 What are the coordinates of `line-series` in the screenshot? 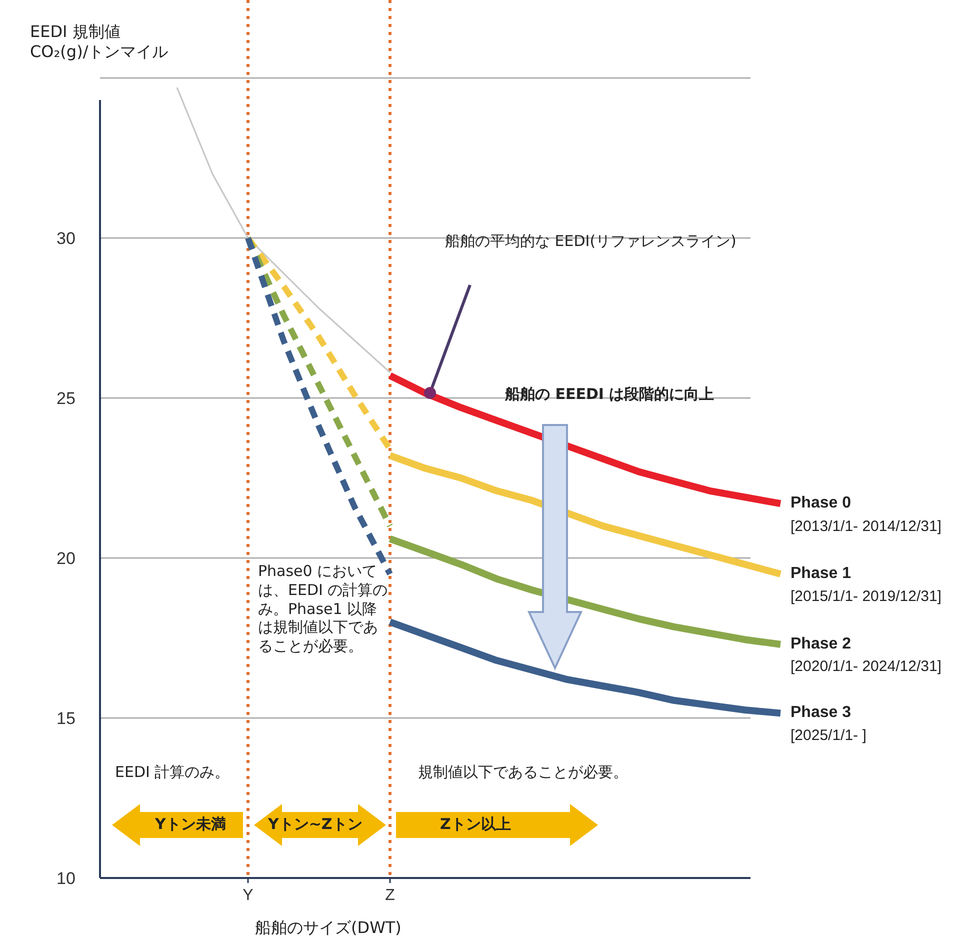 It's located at (283, 230).